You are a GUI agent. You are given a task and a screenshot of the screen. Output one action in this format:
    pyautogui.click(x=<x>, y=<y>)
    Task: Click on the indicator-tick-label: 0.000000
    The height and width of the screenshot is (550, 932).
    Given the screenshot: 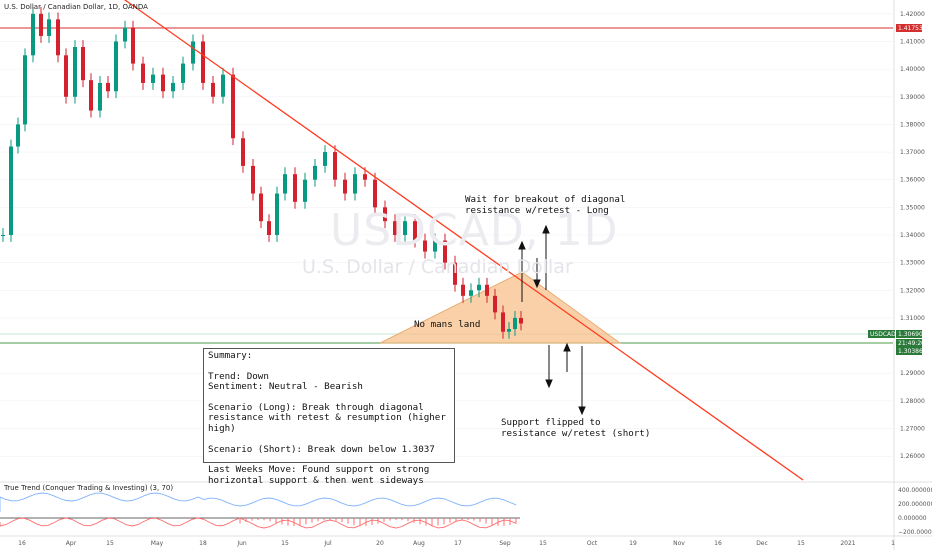 What is the action you would take?
    pyautogui.click(x=912, y=518)
    